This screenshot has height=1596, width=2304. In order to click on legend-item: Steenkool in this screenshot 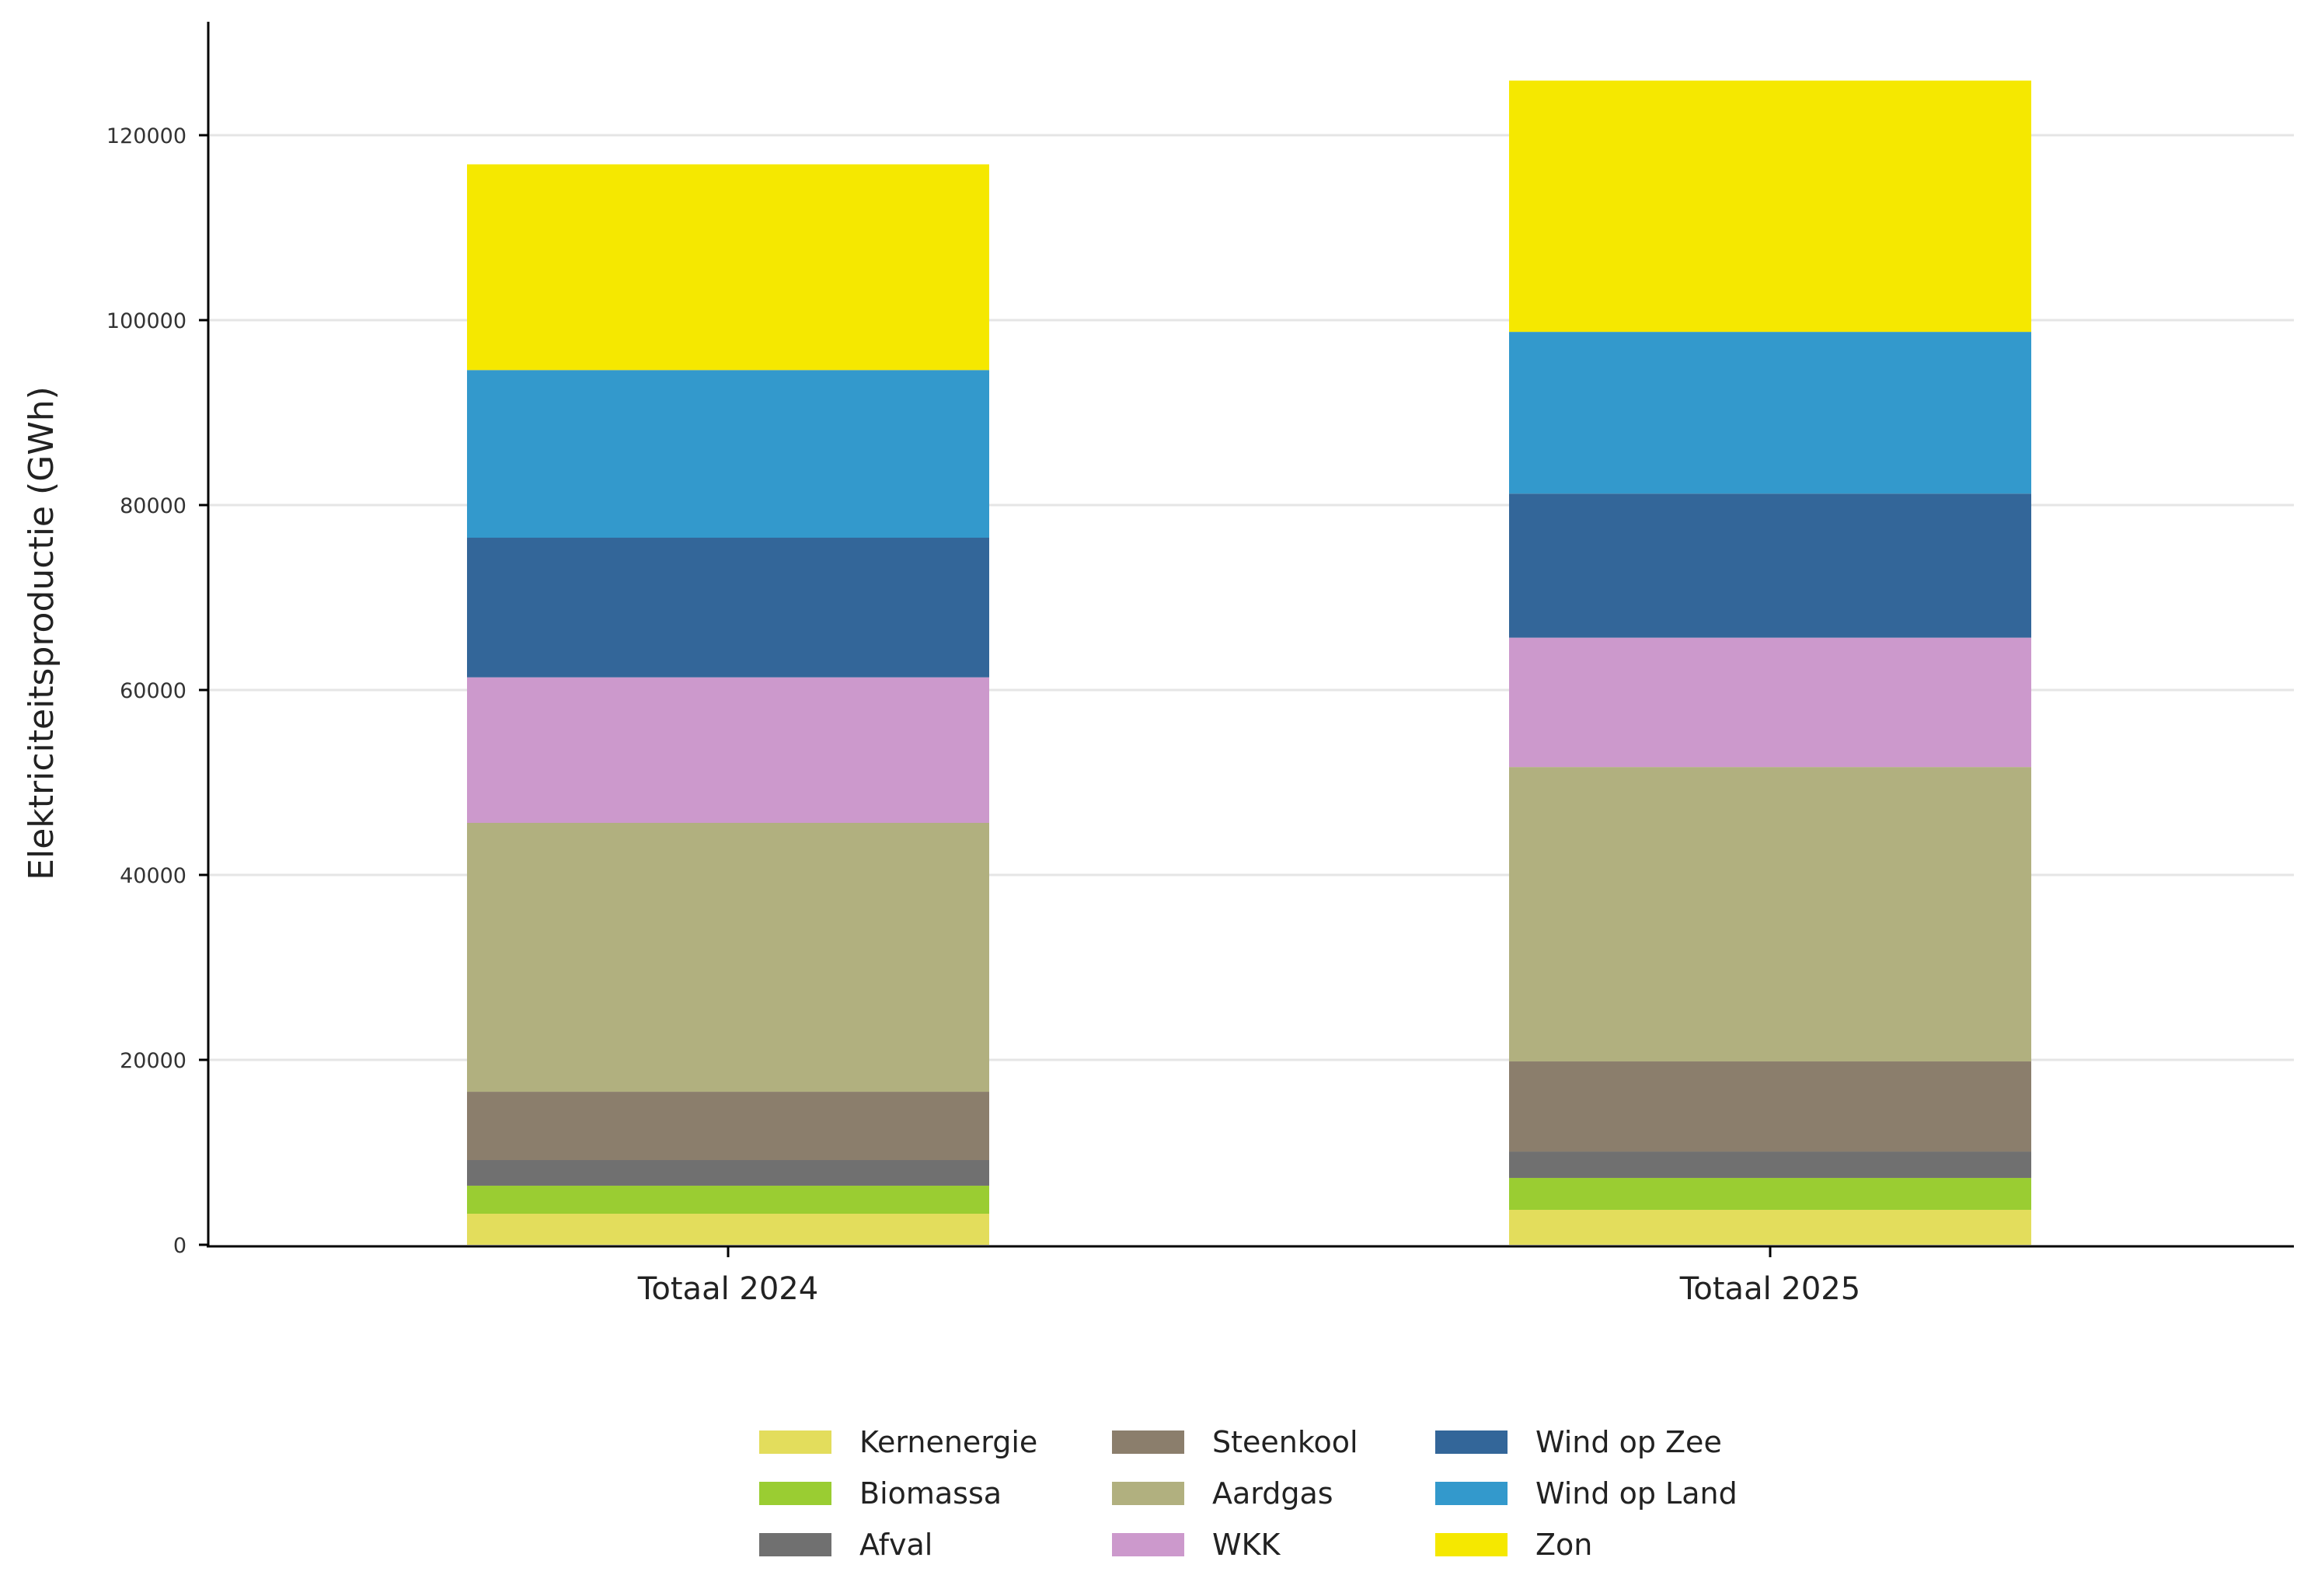, I will do `click(1235, 1442)`.